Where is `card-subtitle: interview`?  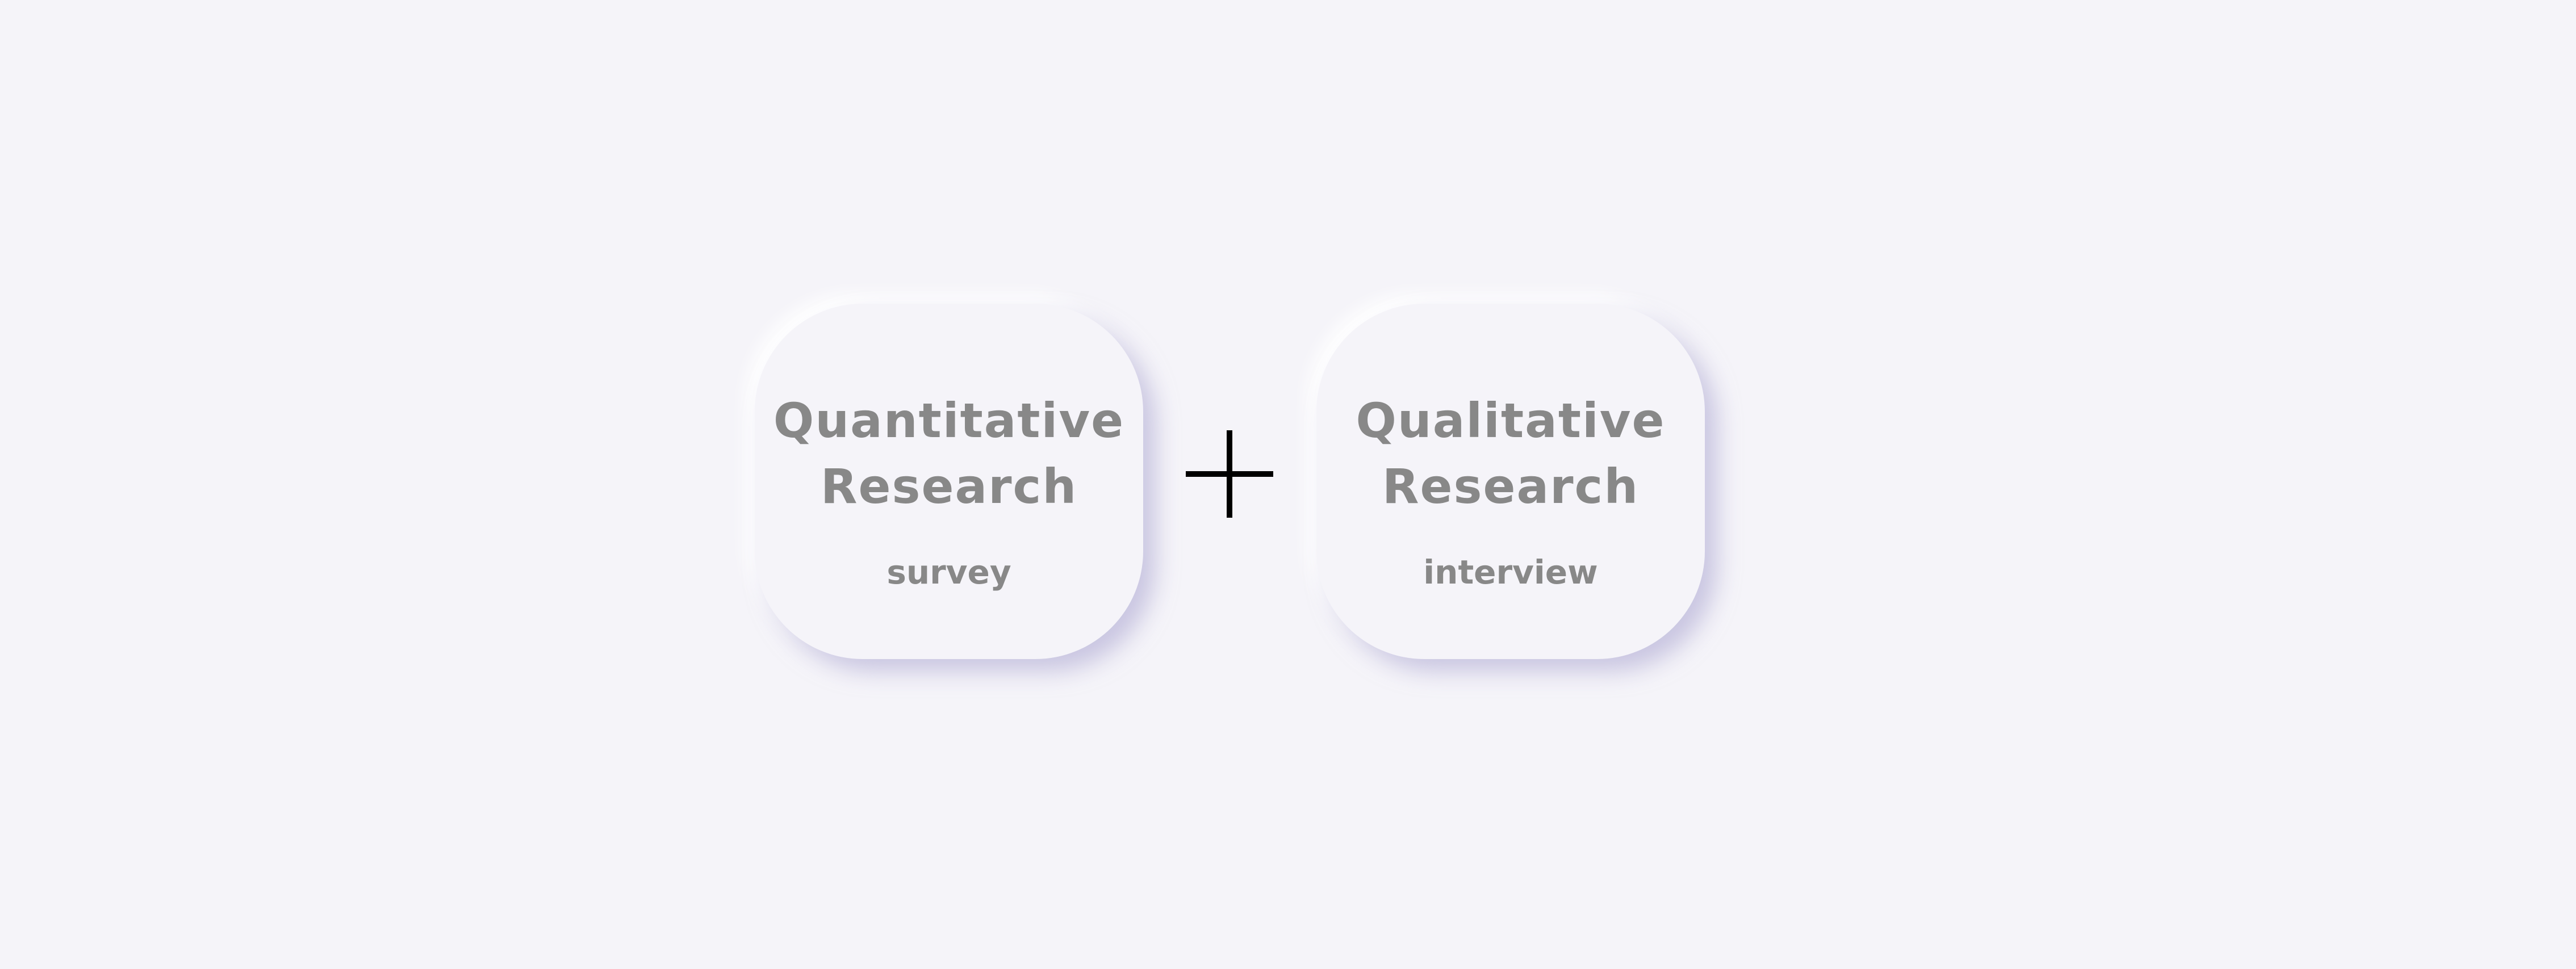
card-subtitle: interview is located at coordinates (1510, 572).